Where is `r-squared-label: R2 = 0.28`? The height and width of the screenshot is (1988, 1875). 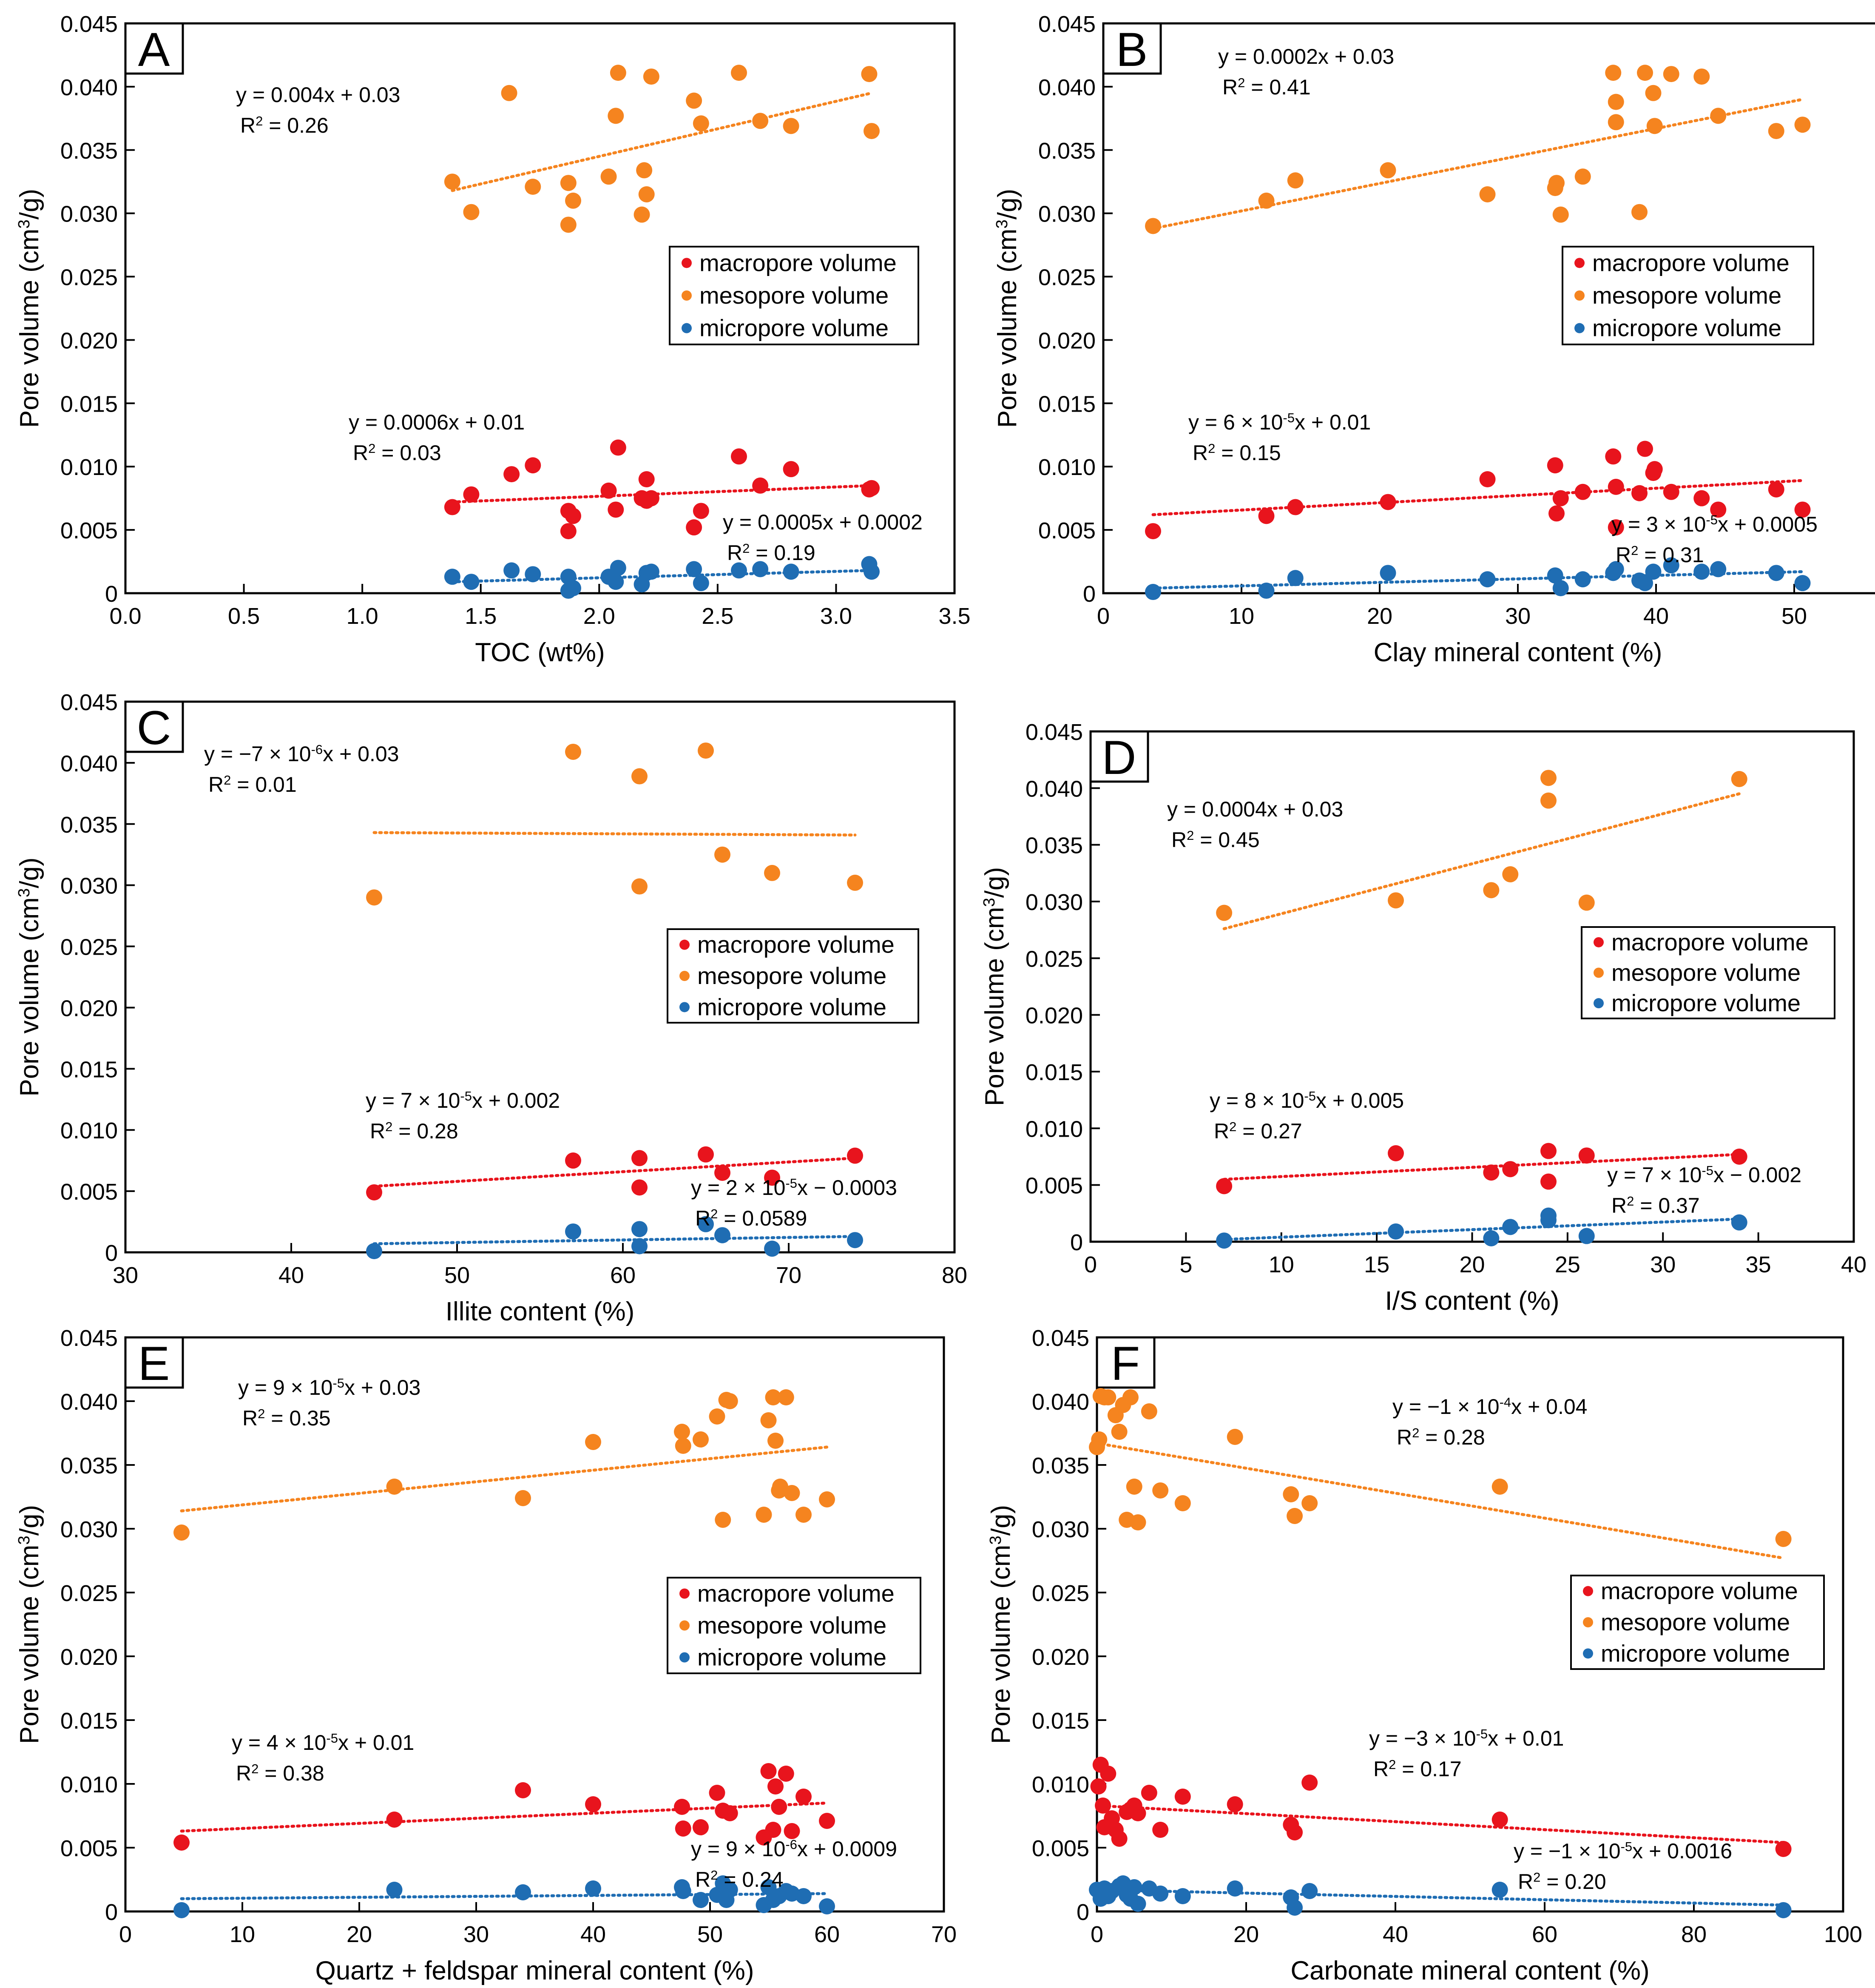 r-squared-label: R2 = 0.28 is located at coordinates (414, 1131).